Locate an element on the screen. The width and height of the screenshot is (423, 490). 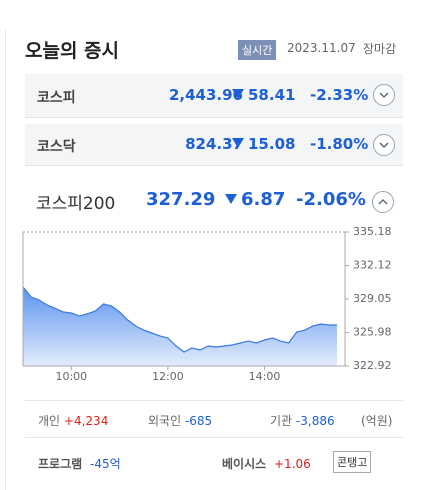
investor-value: -685 is located at coordinates (198, 421).